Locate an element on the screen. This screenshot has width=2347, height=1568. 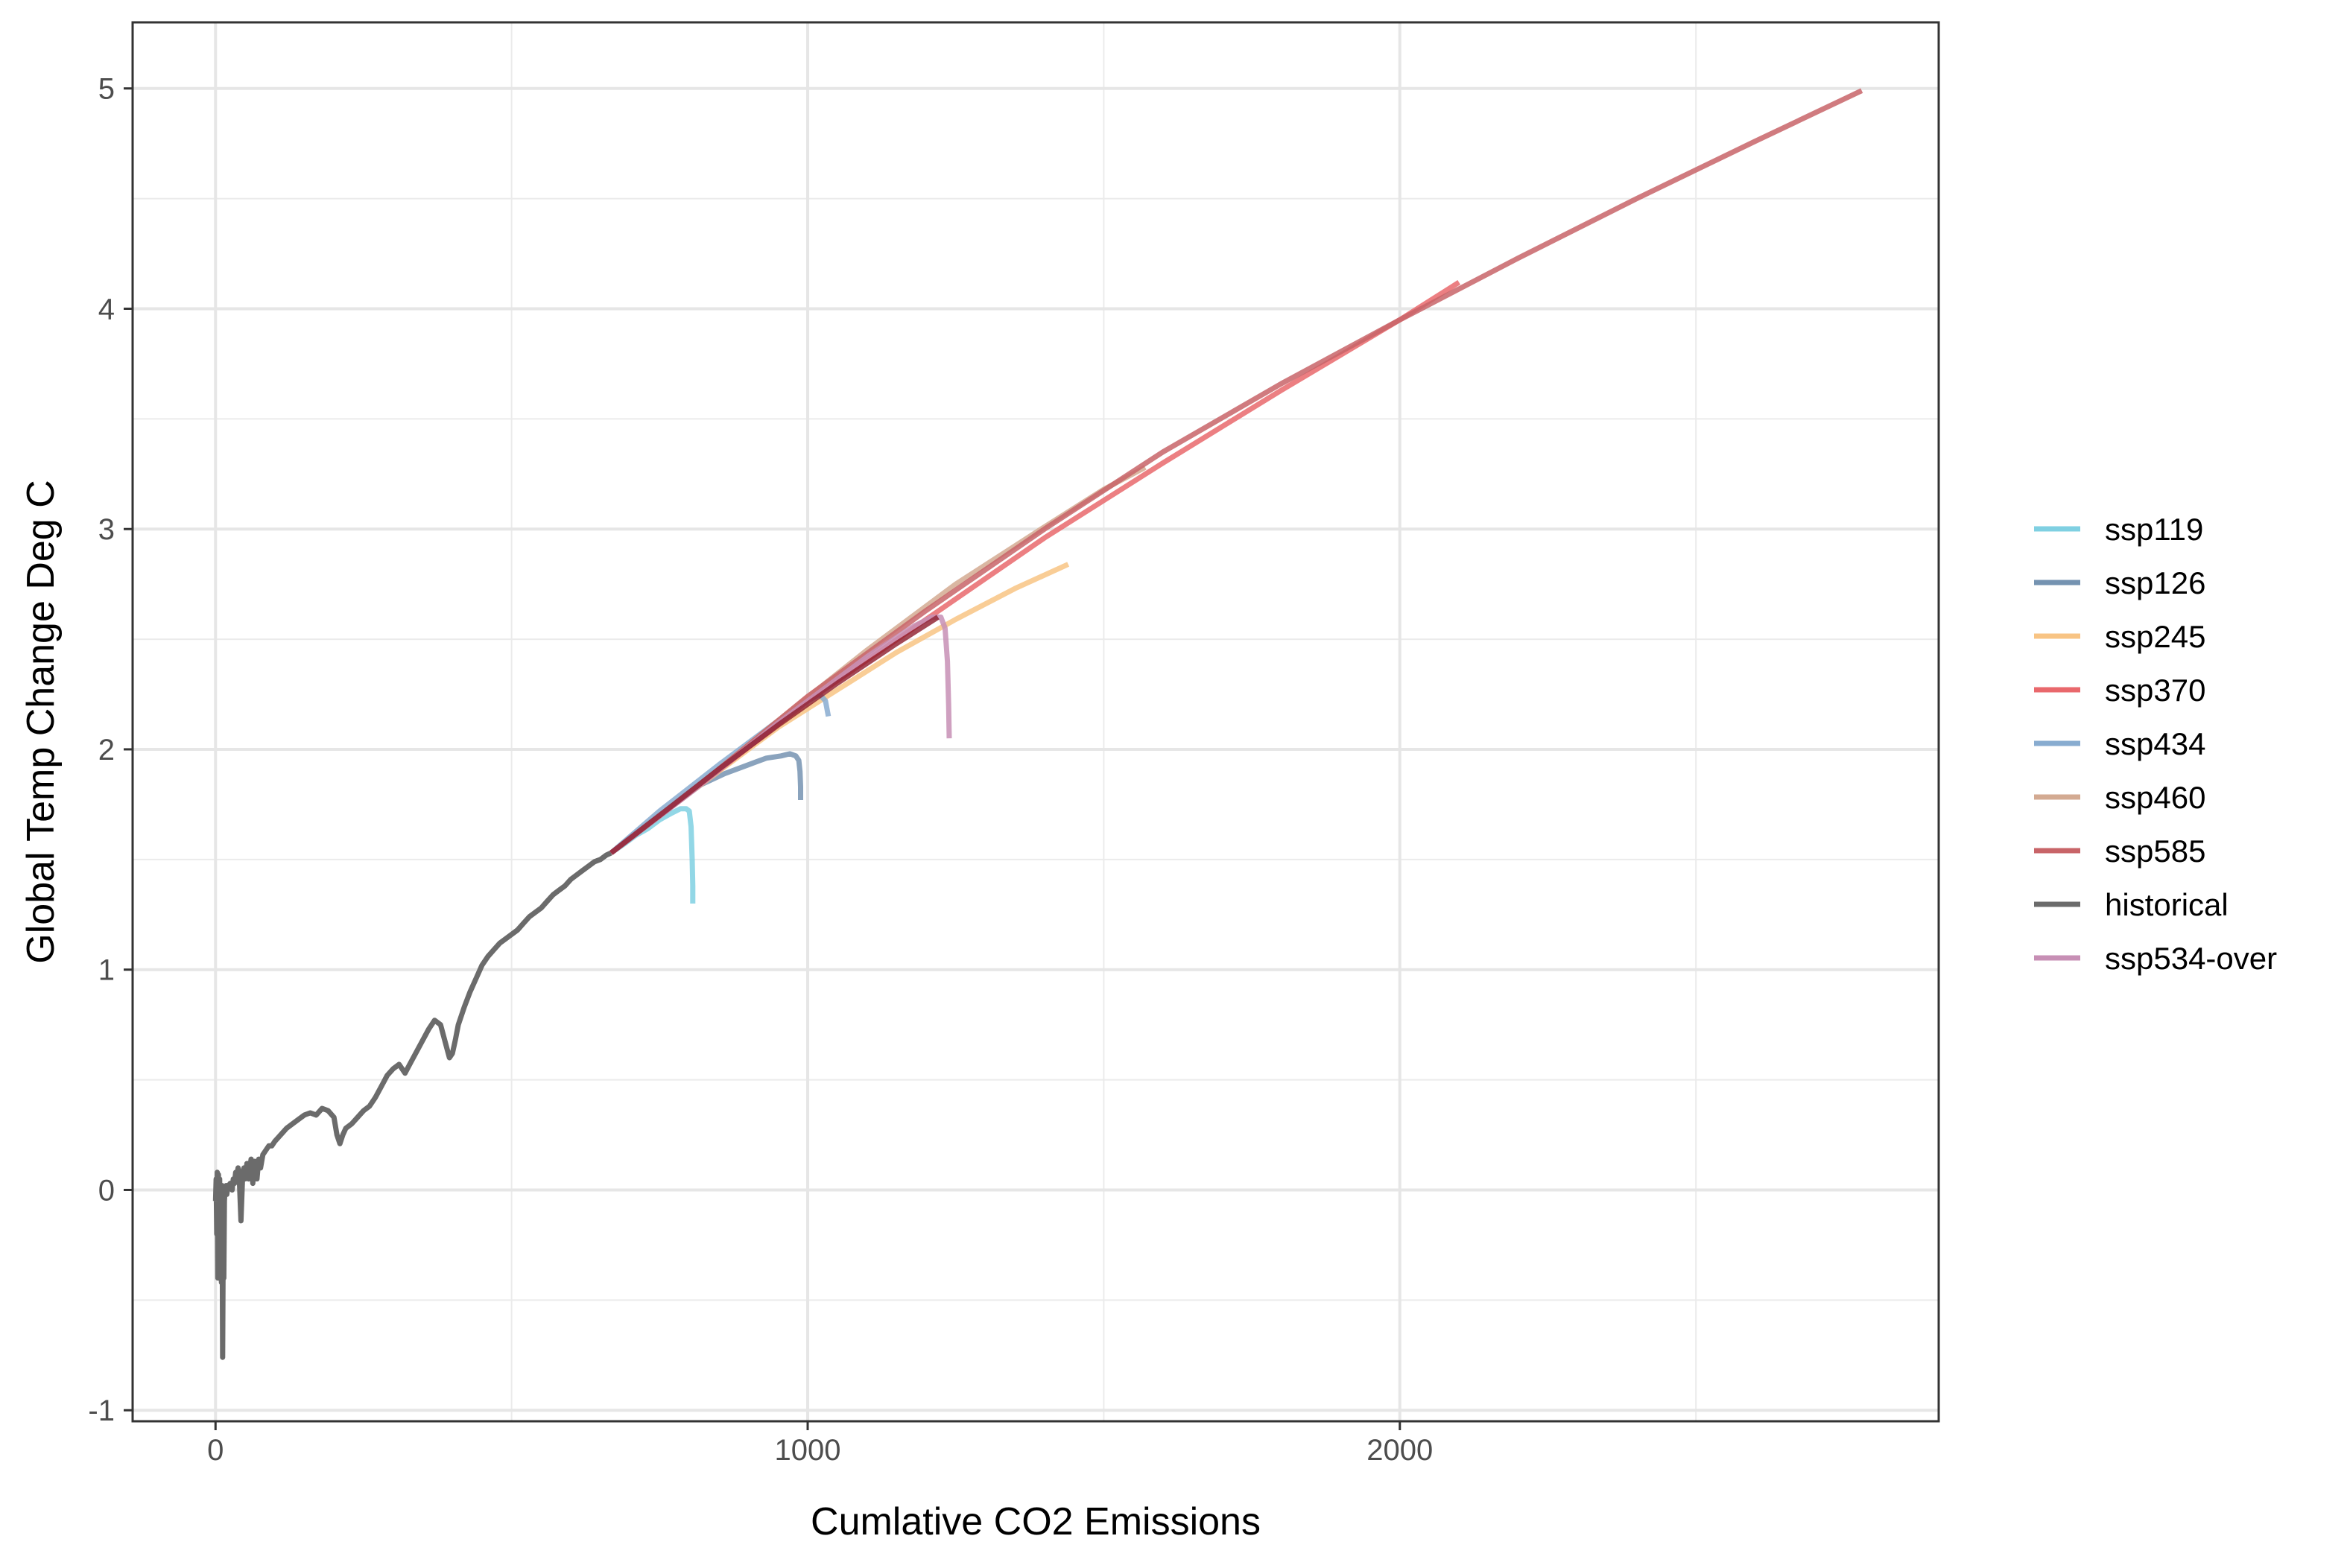
x-tick-label: 2000 is located at coordinates (1399, 1451).